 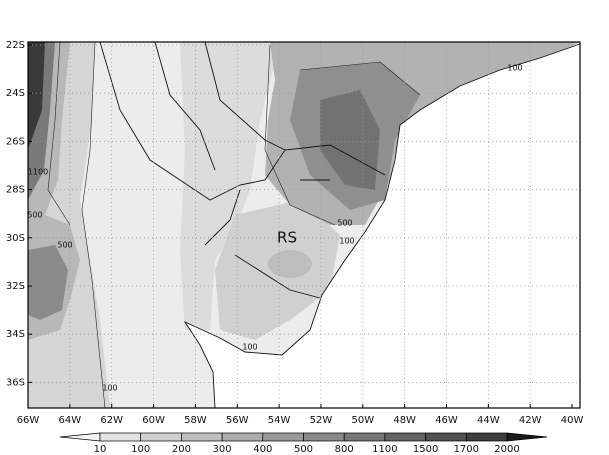 I want to click on lon-label: 62W, so click(x=111, y=420).